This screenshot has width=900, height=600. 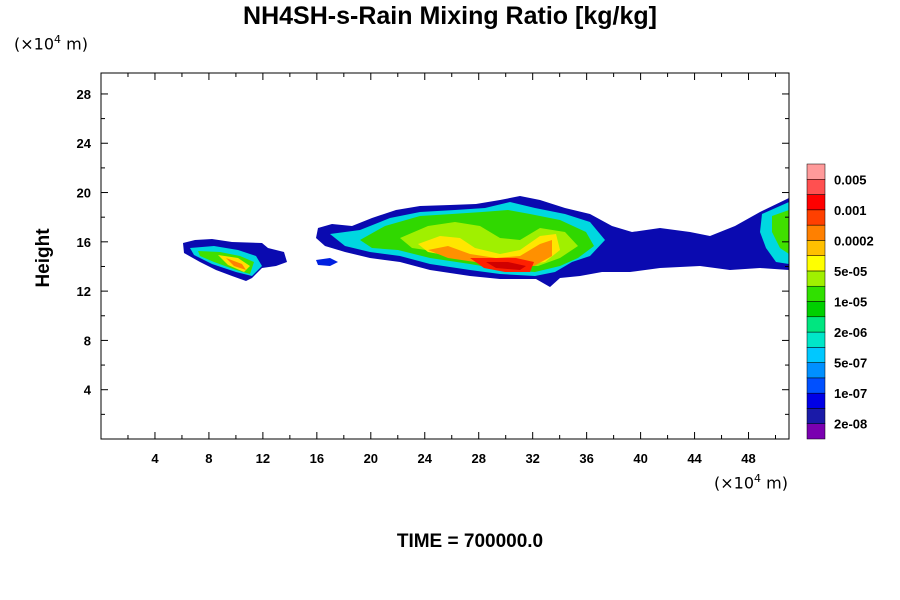 What do you see at coordinates (208, 458) in the screenshot?
I see `x-tick-label: 8` at bounding box center [208, 458].